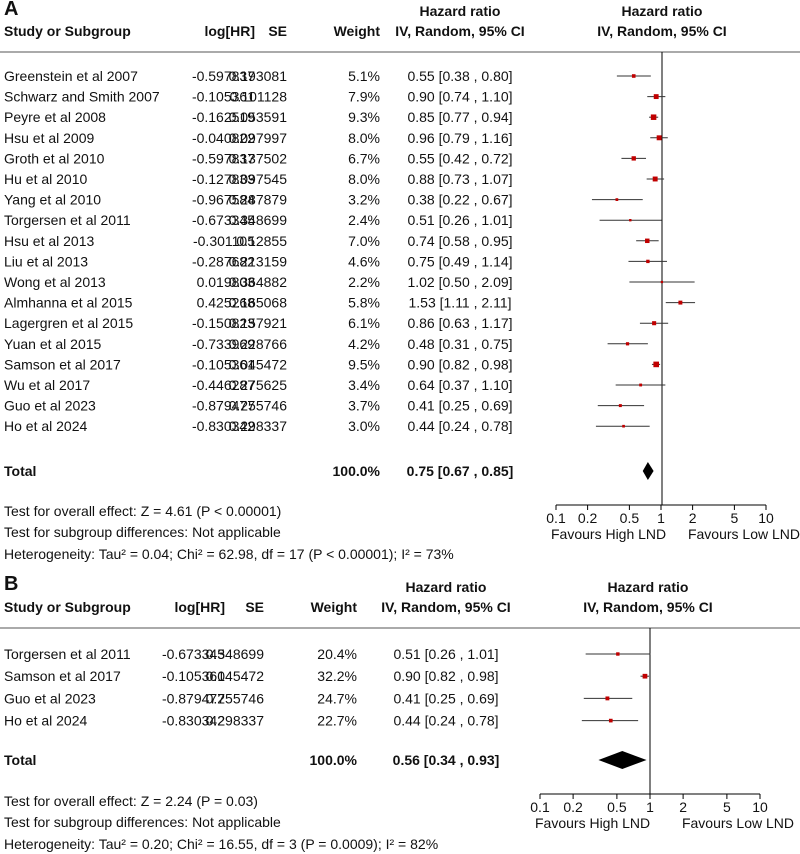 This screenshot has height=854, width=800. Describe the element at coordinates (226, 303) in the screenshot. I see `study-loghr: 0.425268` at that location.